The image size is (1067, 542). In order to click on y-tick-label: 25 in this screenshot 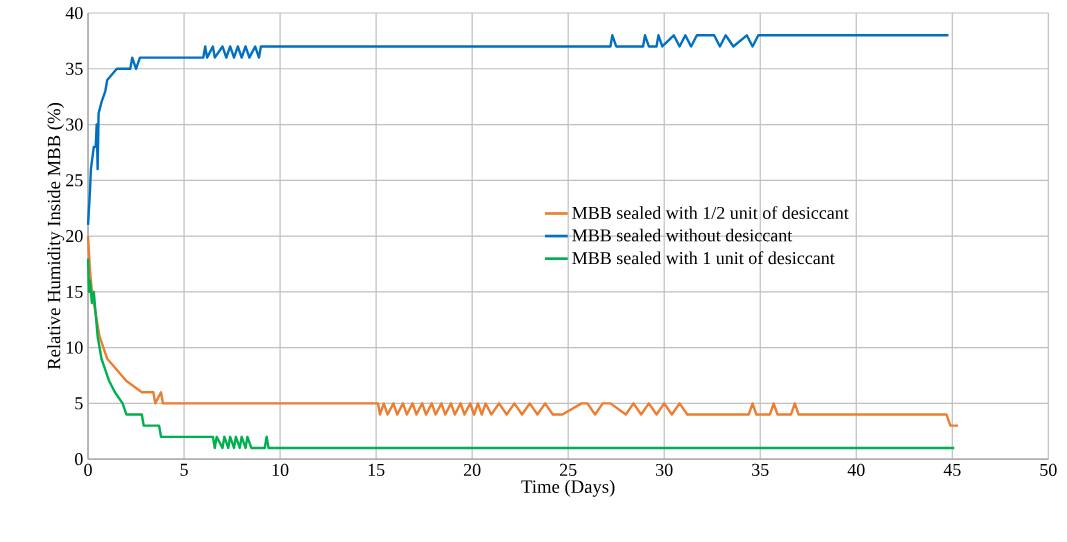, I will do `click(74, 180)`.